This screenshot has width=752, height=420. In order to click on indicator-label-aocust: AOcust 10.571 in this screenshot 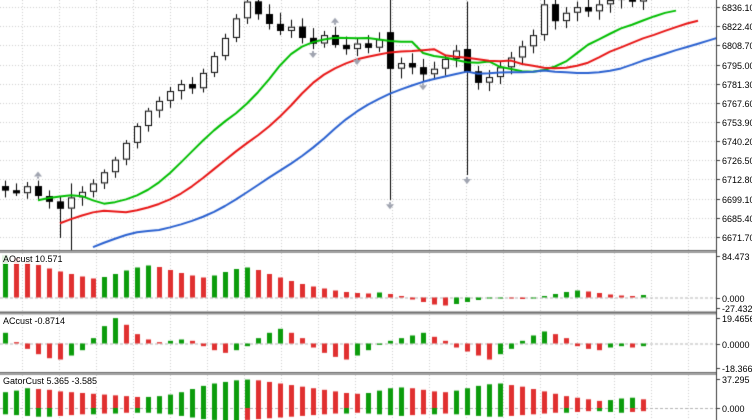, I will do `click(34, 259)`.